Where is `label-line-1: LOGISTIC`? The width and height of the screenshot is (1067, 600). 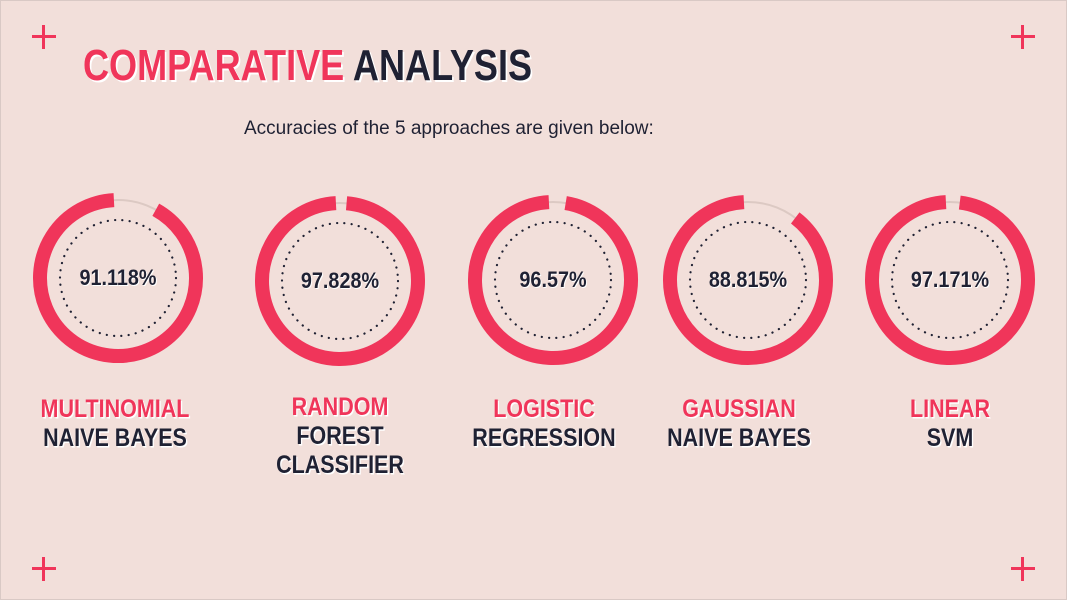
label-line-1: LOGISTIC is located at coordinates (544, 409).